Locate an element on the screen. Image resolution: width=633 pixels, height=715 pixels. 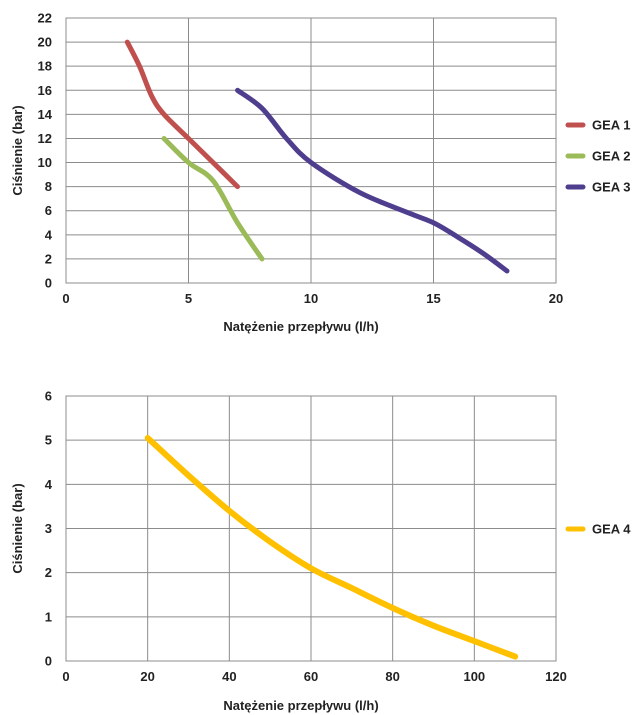
x-tick-label: 80 is located at coordinates (392, 676).